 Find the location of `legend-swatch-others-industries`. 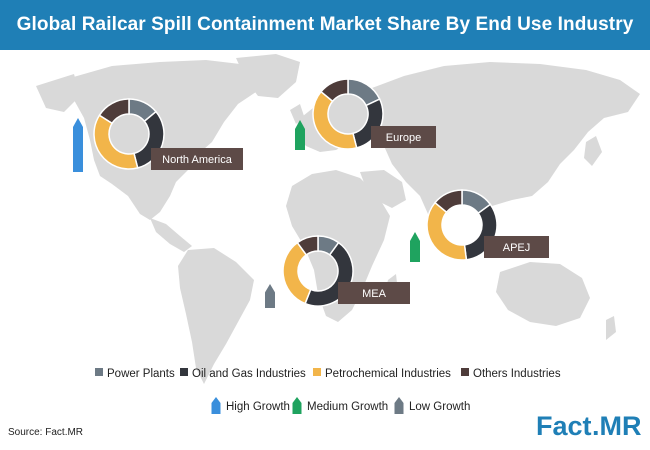

legend-swatch-others-industries is located at coordinates (465, 372).